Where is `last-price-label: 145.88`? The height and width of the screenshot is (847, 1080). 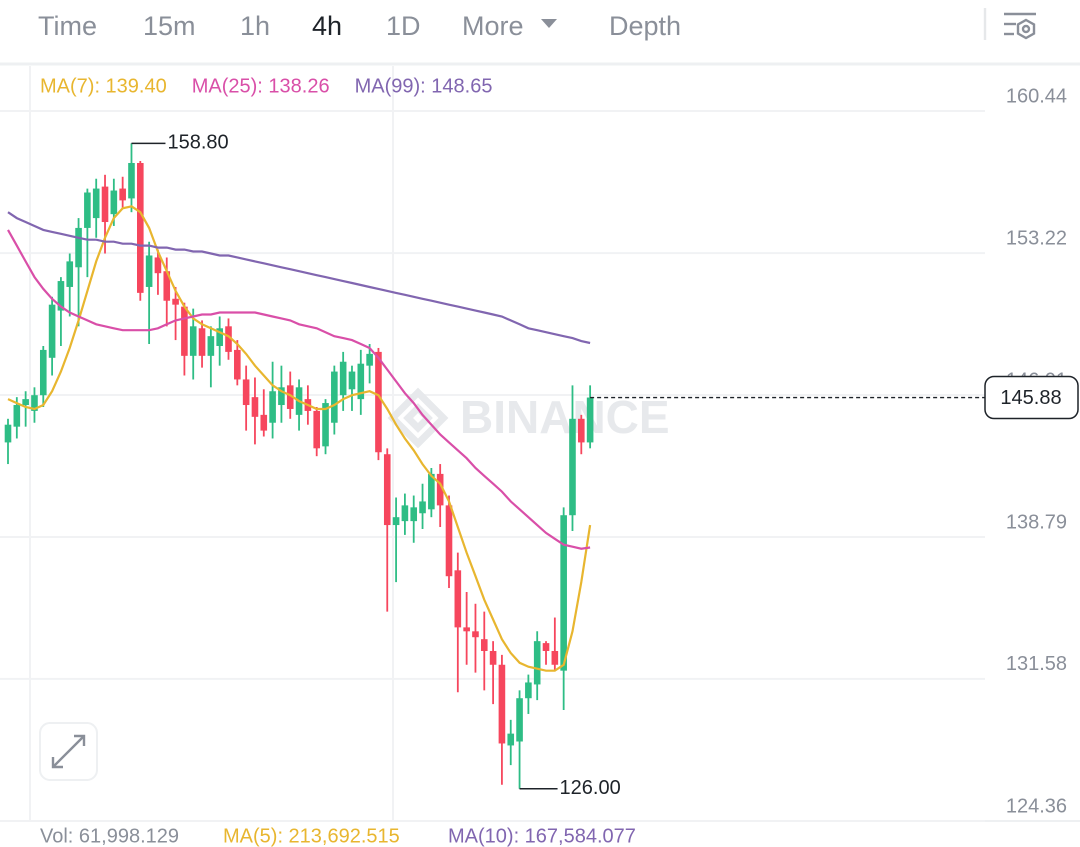 last-price-label: 145.88 is located at coordinates (1030, 398).